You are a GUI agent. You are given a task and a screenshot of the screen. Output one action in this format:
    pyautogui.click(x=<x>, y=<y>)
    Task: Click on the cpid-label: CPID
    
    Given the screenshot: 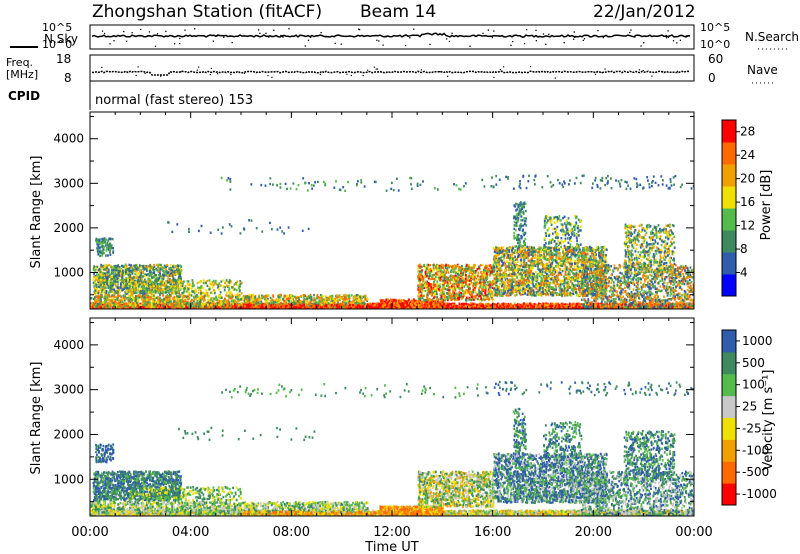 What is the action you would take?
    pyautogui.click(x=24, y=96)
    